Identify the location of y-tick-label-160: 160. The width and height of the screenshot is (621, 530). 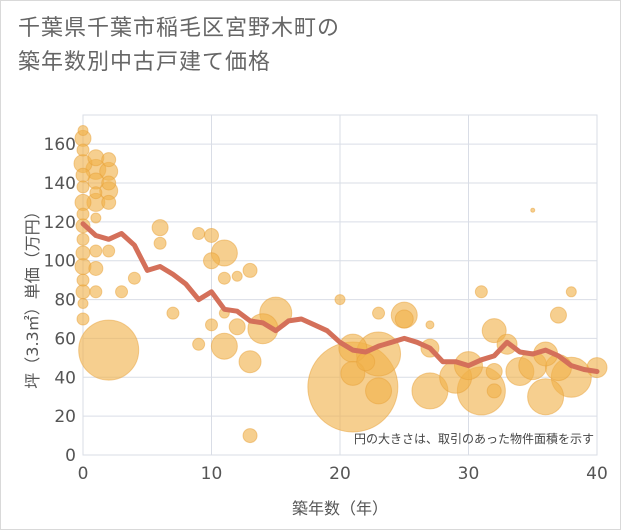
(60, 145).